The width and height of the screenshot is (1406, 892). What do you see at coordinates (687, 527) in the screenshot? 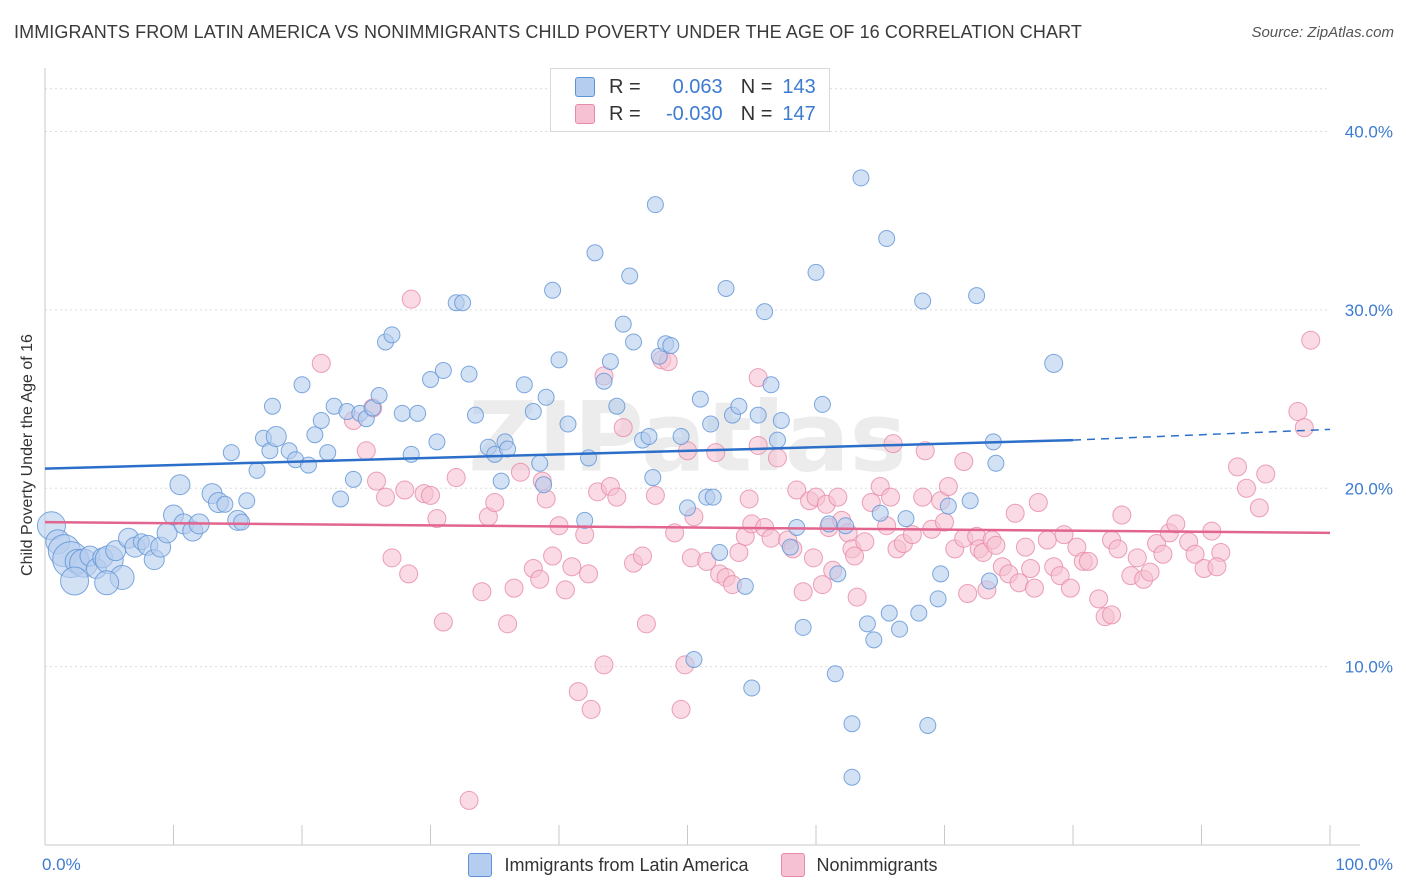
I see `trendline-nonimmigrants` at bounding box center [687, 527].